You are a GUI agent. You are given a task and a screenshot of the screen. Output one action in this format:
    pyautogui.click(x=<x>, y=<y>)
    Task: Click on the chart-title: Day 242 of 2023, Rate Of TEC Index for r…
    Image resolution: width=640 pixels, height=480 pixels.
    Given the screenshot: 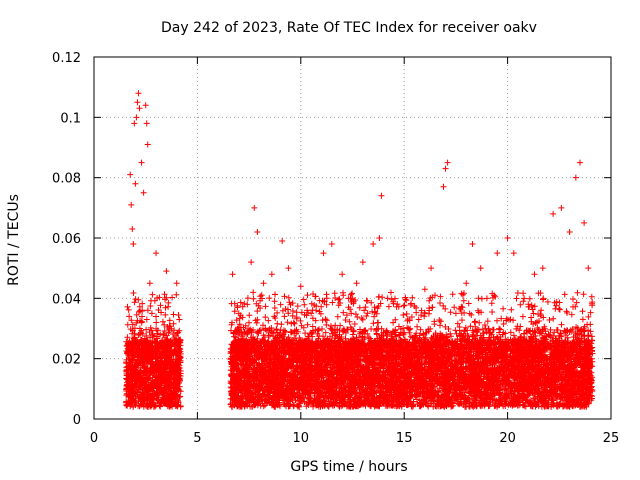 What is the action you would take?
    pyautogui.click(x=349, y=28)
    